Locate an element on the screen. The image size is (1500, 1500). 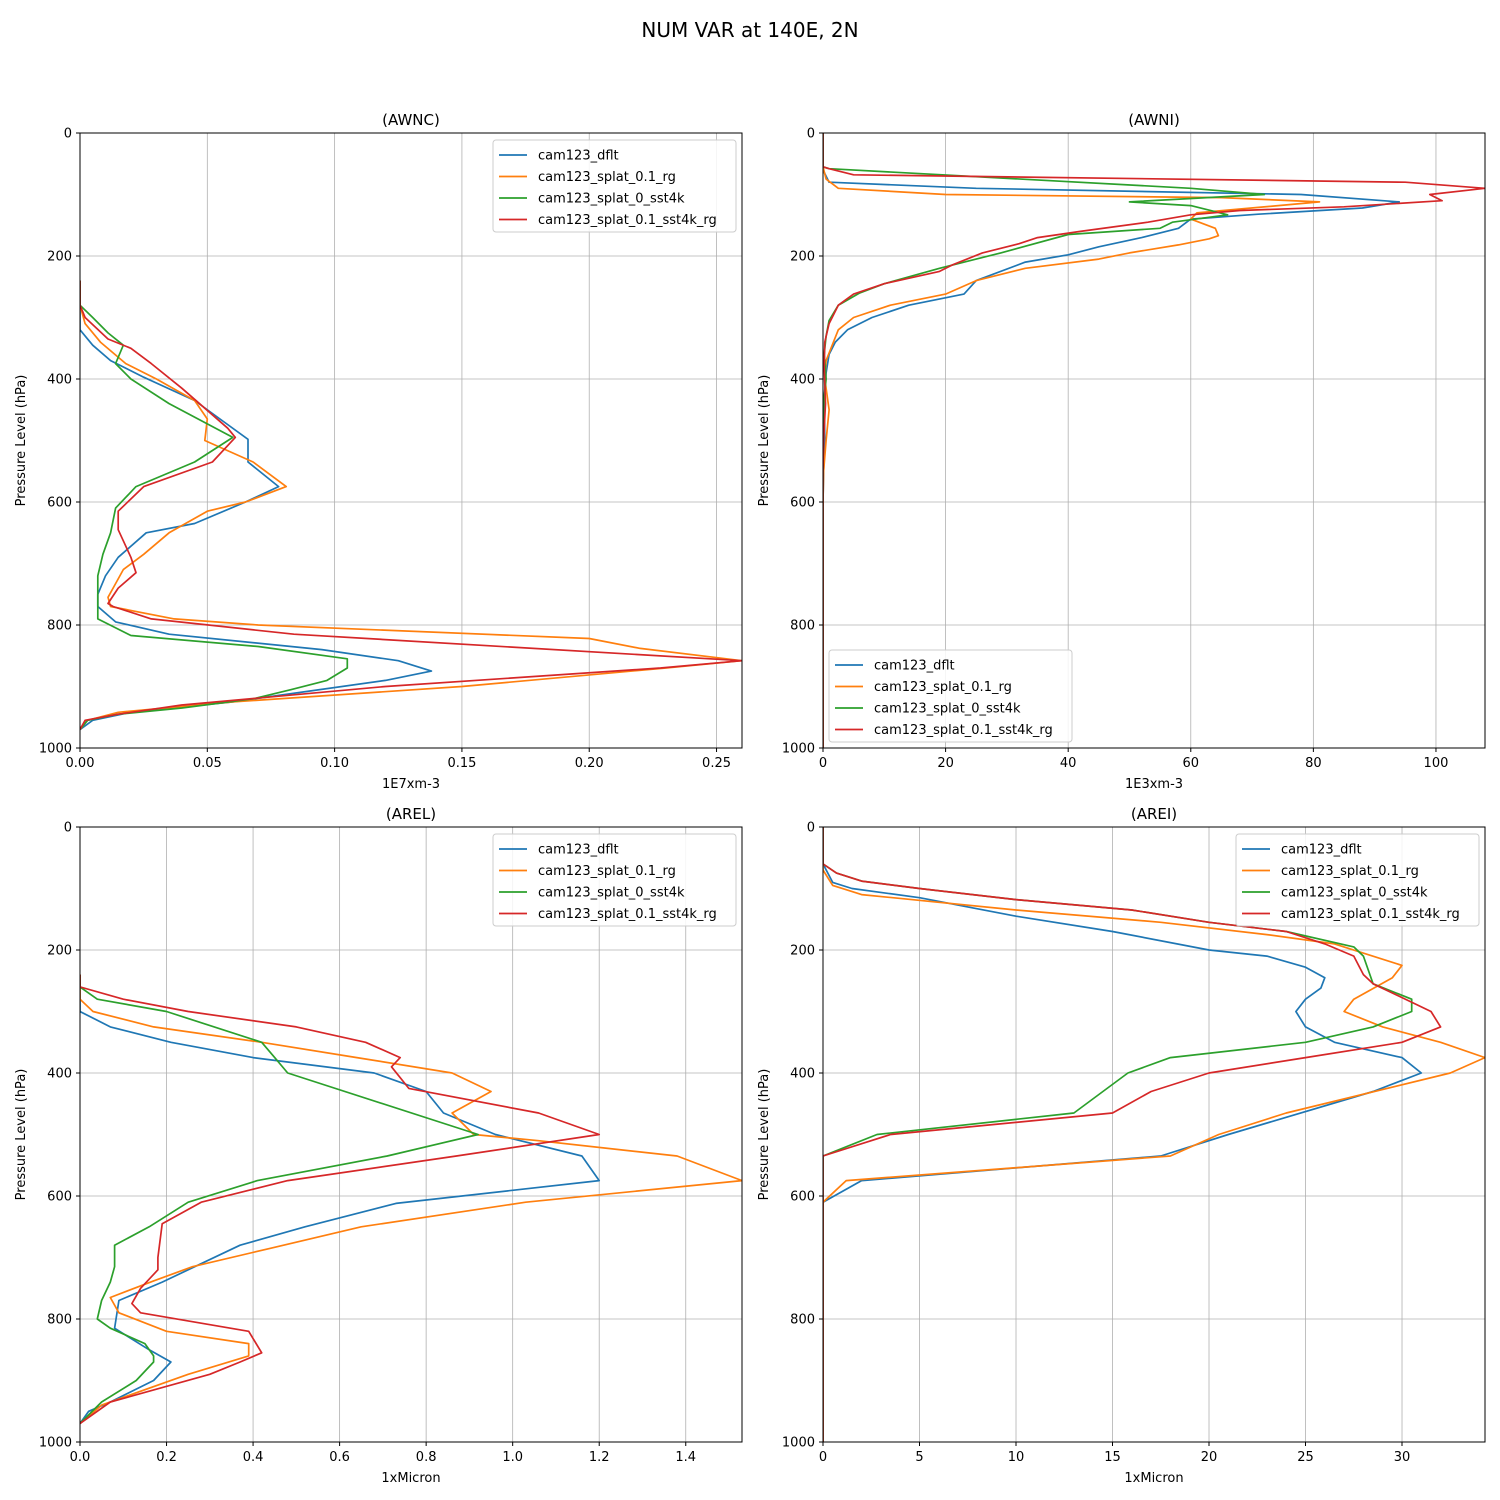
x-tick-label: 0.8 is located at coordinates (426, 1457).